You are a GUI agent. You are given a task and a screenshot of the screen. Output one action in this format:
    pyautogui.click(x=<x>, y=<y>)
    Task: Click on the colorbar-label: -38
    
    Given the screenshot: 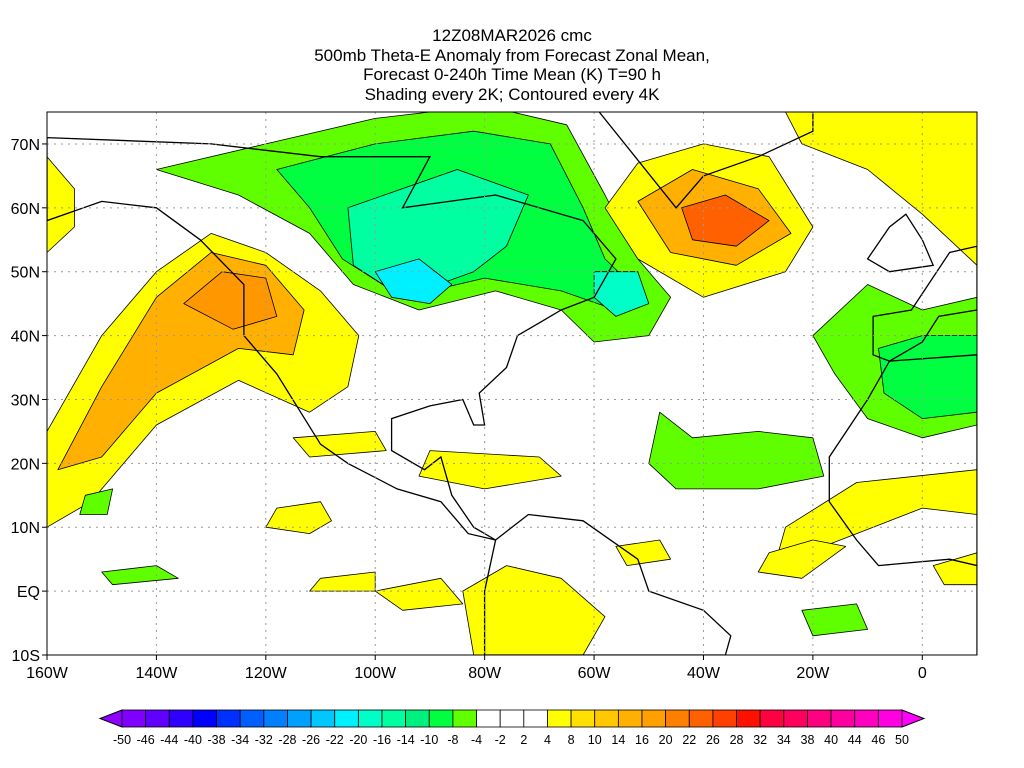 What is the action you would take?
    pyautogui.click(x=217, y=740)
    